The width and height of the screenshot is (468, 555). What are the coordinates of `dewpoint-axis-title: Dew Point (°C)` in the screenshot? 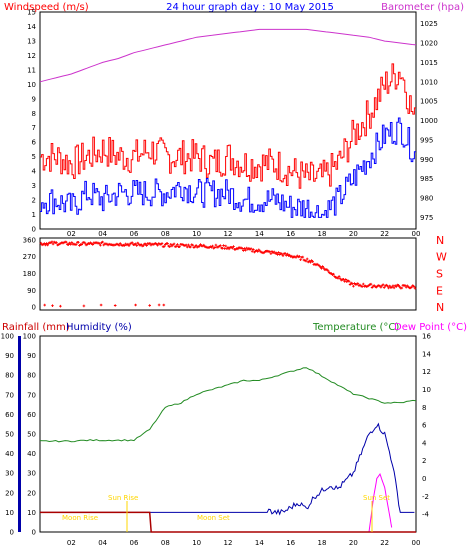 It's located at (430, 327).